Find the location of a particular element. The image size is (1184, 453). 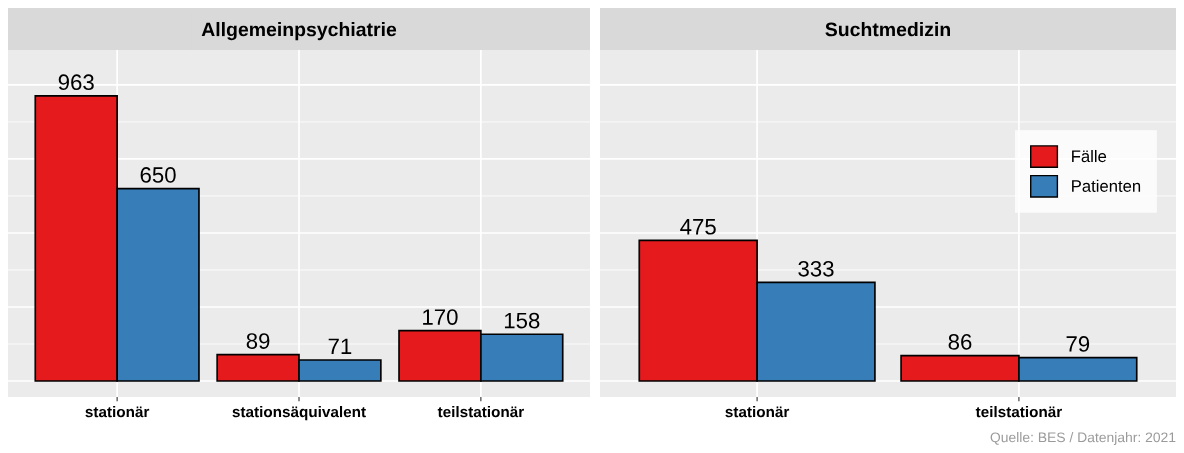

x-tick-label: stationsäquivalent is located at coordinates (299, 413).